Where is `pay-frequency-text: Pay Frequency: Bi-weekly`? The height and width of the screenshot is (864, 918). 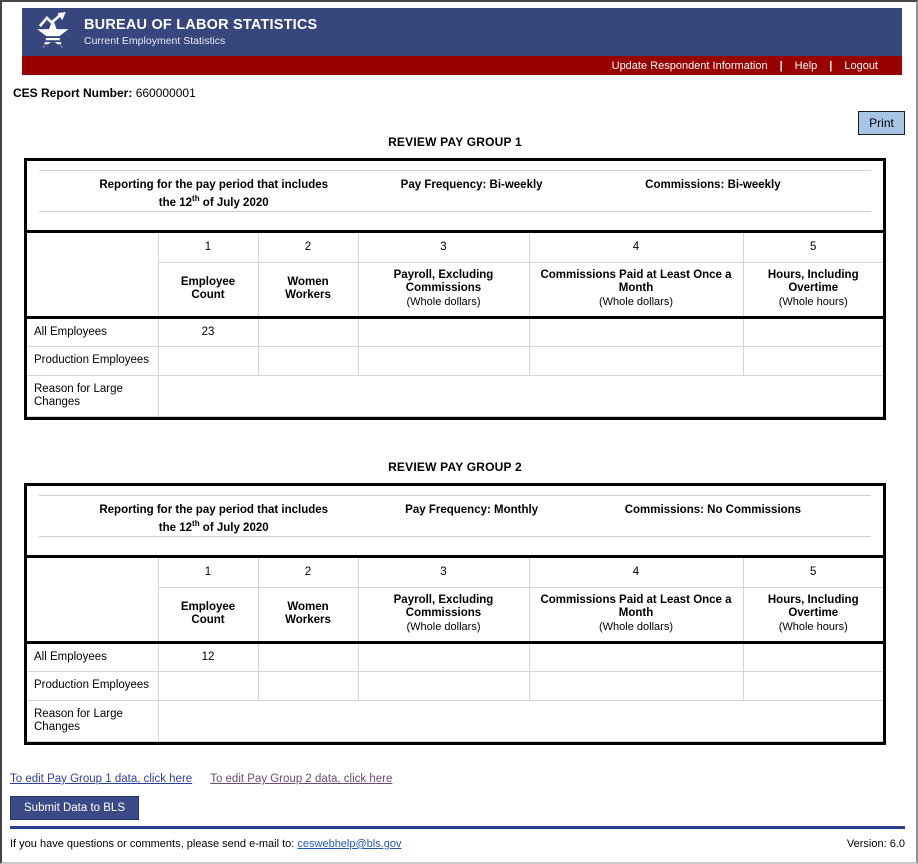
pay-frequency-text: Pay Frequency: Bi-weekly is located at coordinates (471, 185).